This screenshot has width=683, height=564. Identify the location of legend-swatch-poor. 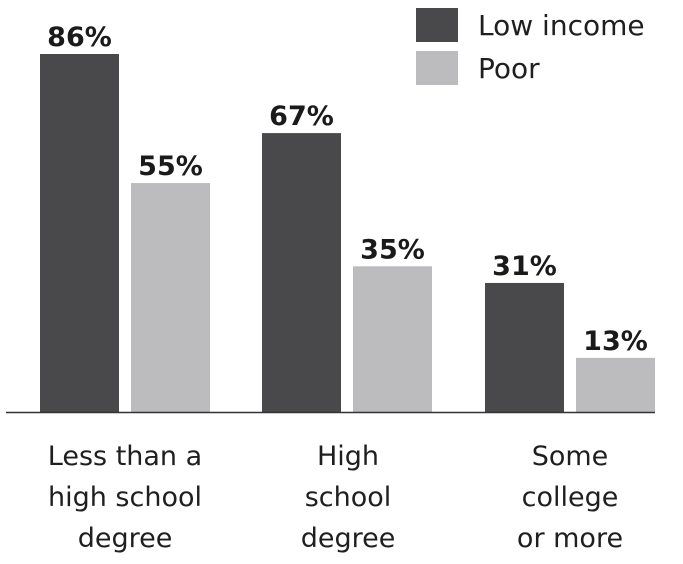
(437, 68).